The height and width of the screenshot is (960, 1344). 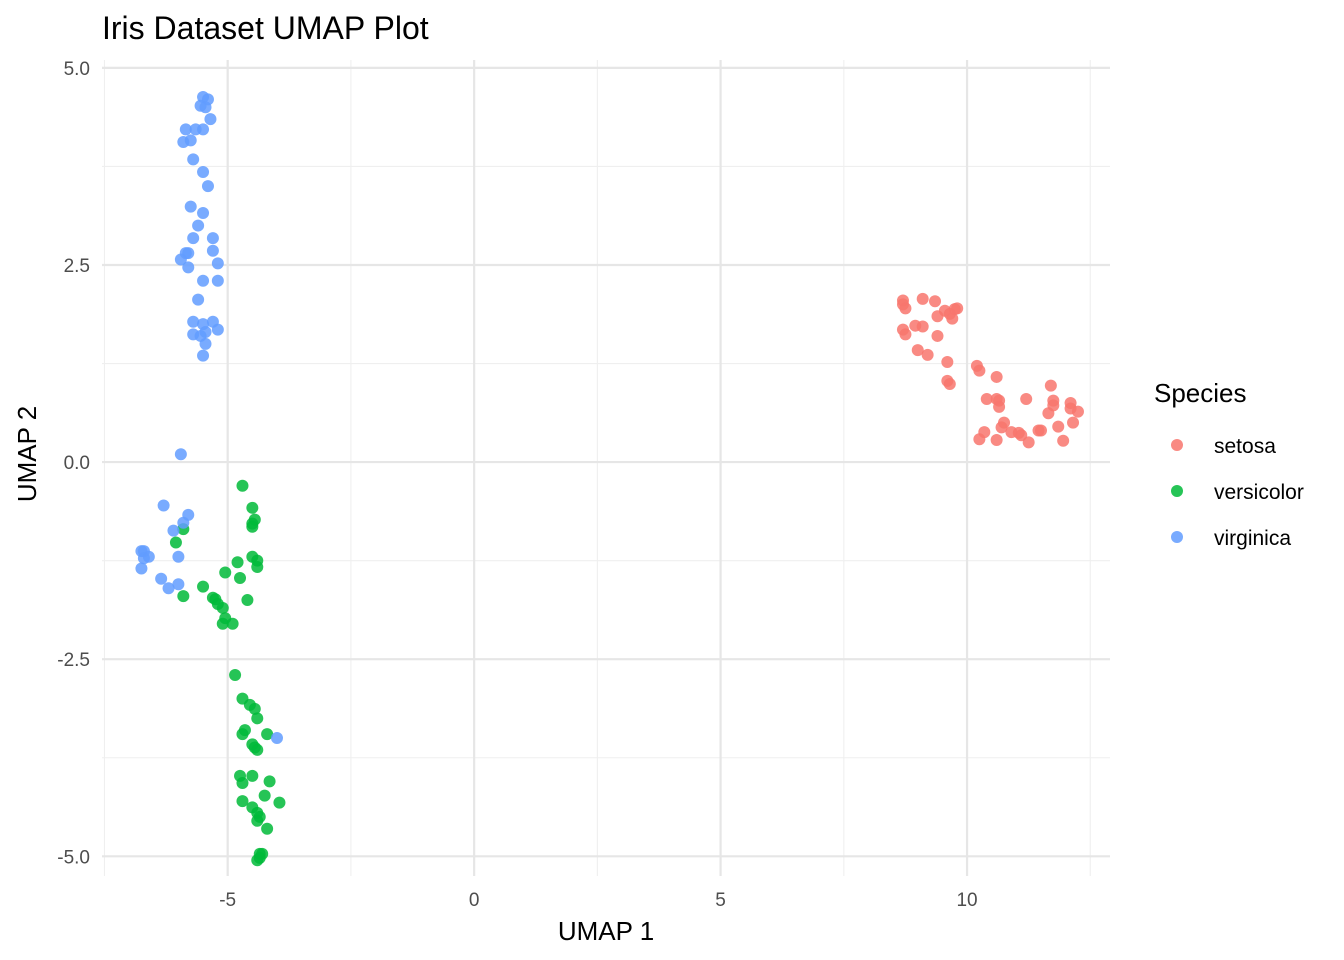 I want to click on y-tick-label: 5.0, so click(x=77, y=69).